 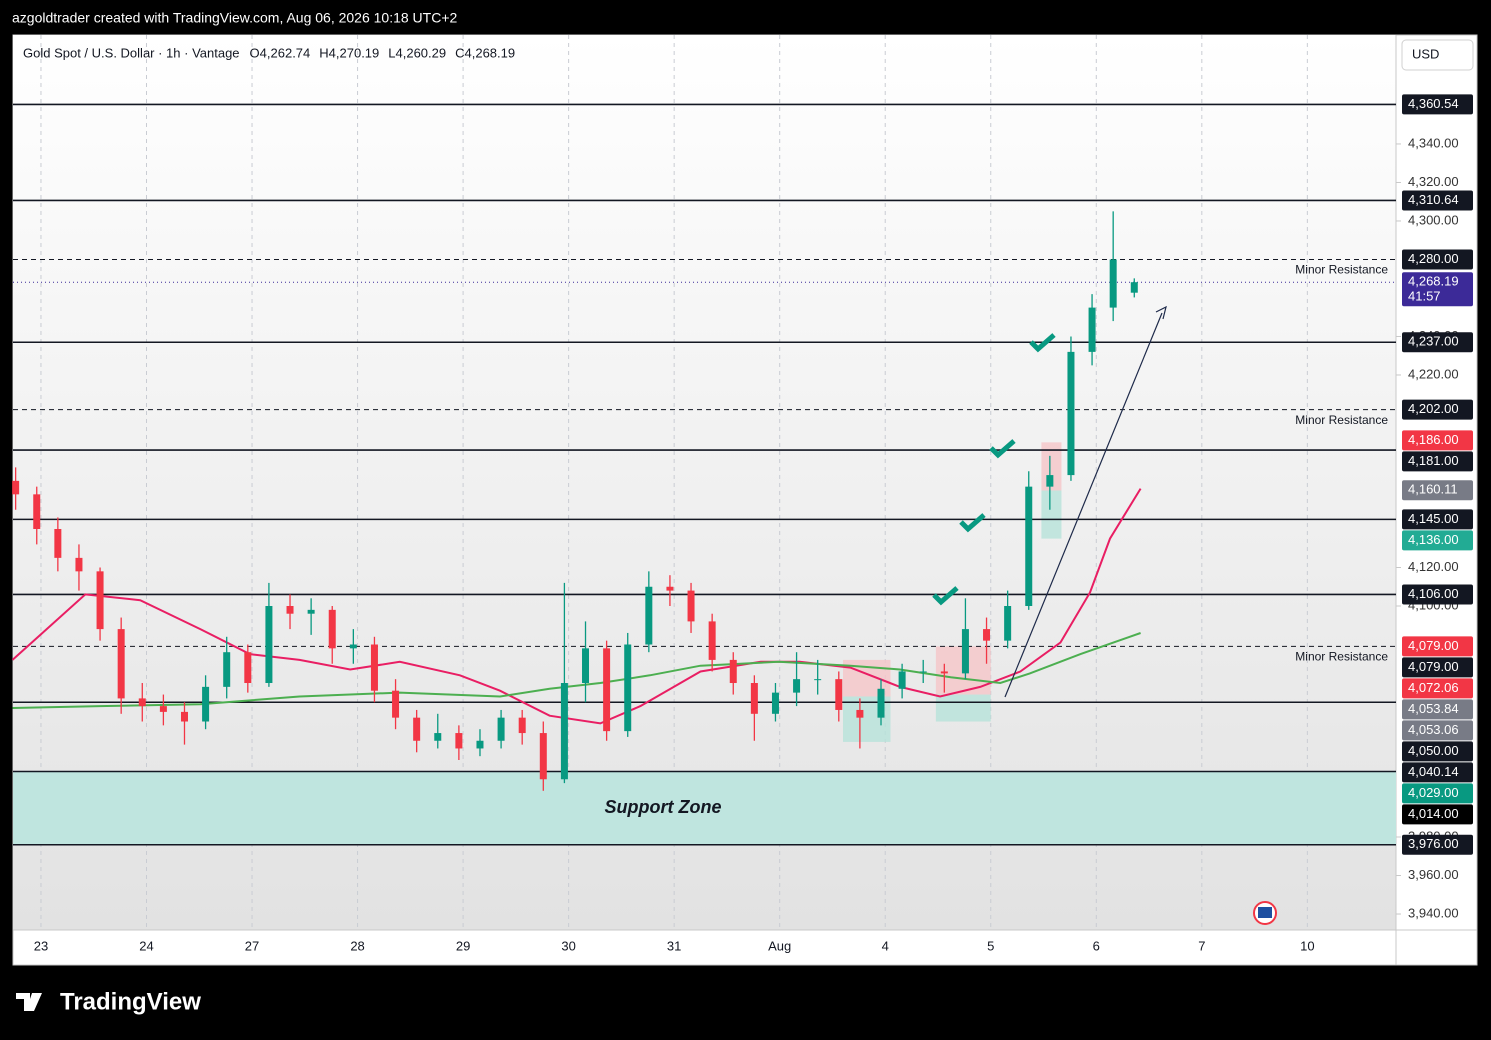 I want to click on arrow-head, so click(x=1161, y=312).